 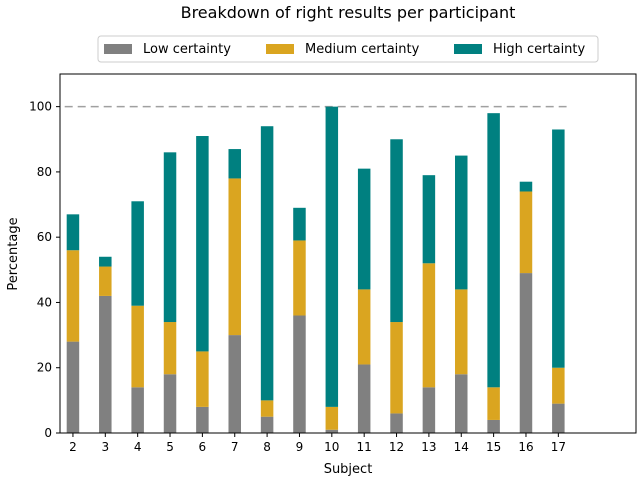 What do you see at coordinates (203, 447) in the screenshot?
I see `x-tick-label: 6` at bounding box center [203, 447].